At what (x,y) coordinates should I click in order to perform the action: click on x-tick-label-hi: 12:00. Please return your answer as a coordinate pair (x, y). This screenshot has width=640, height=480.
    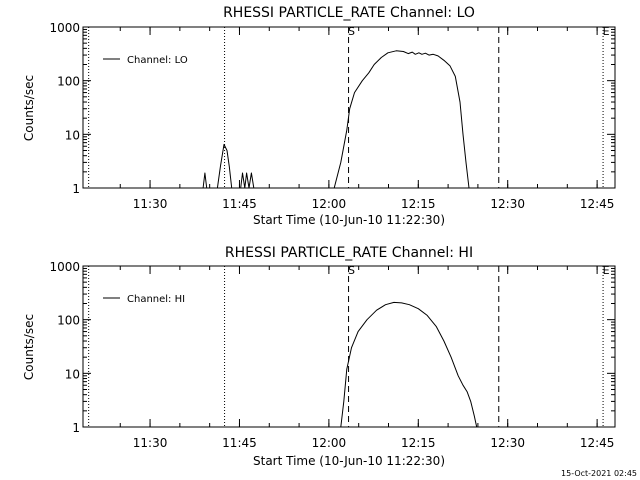
    Looking at the image, I should click on (329, 443).